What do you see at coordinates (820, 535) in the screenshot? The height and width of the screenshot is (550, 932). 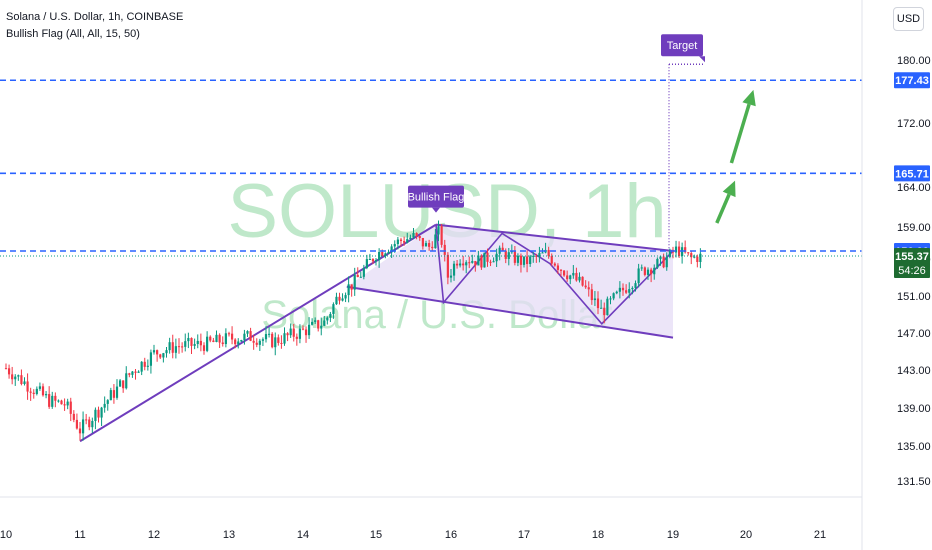 I see `x-tick-label: 21` at bounding box center [820, 535].